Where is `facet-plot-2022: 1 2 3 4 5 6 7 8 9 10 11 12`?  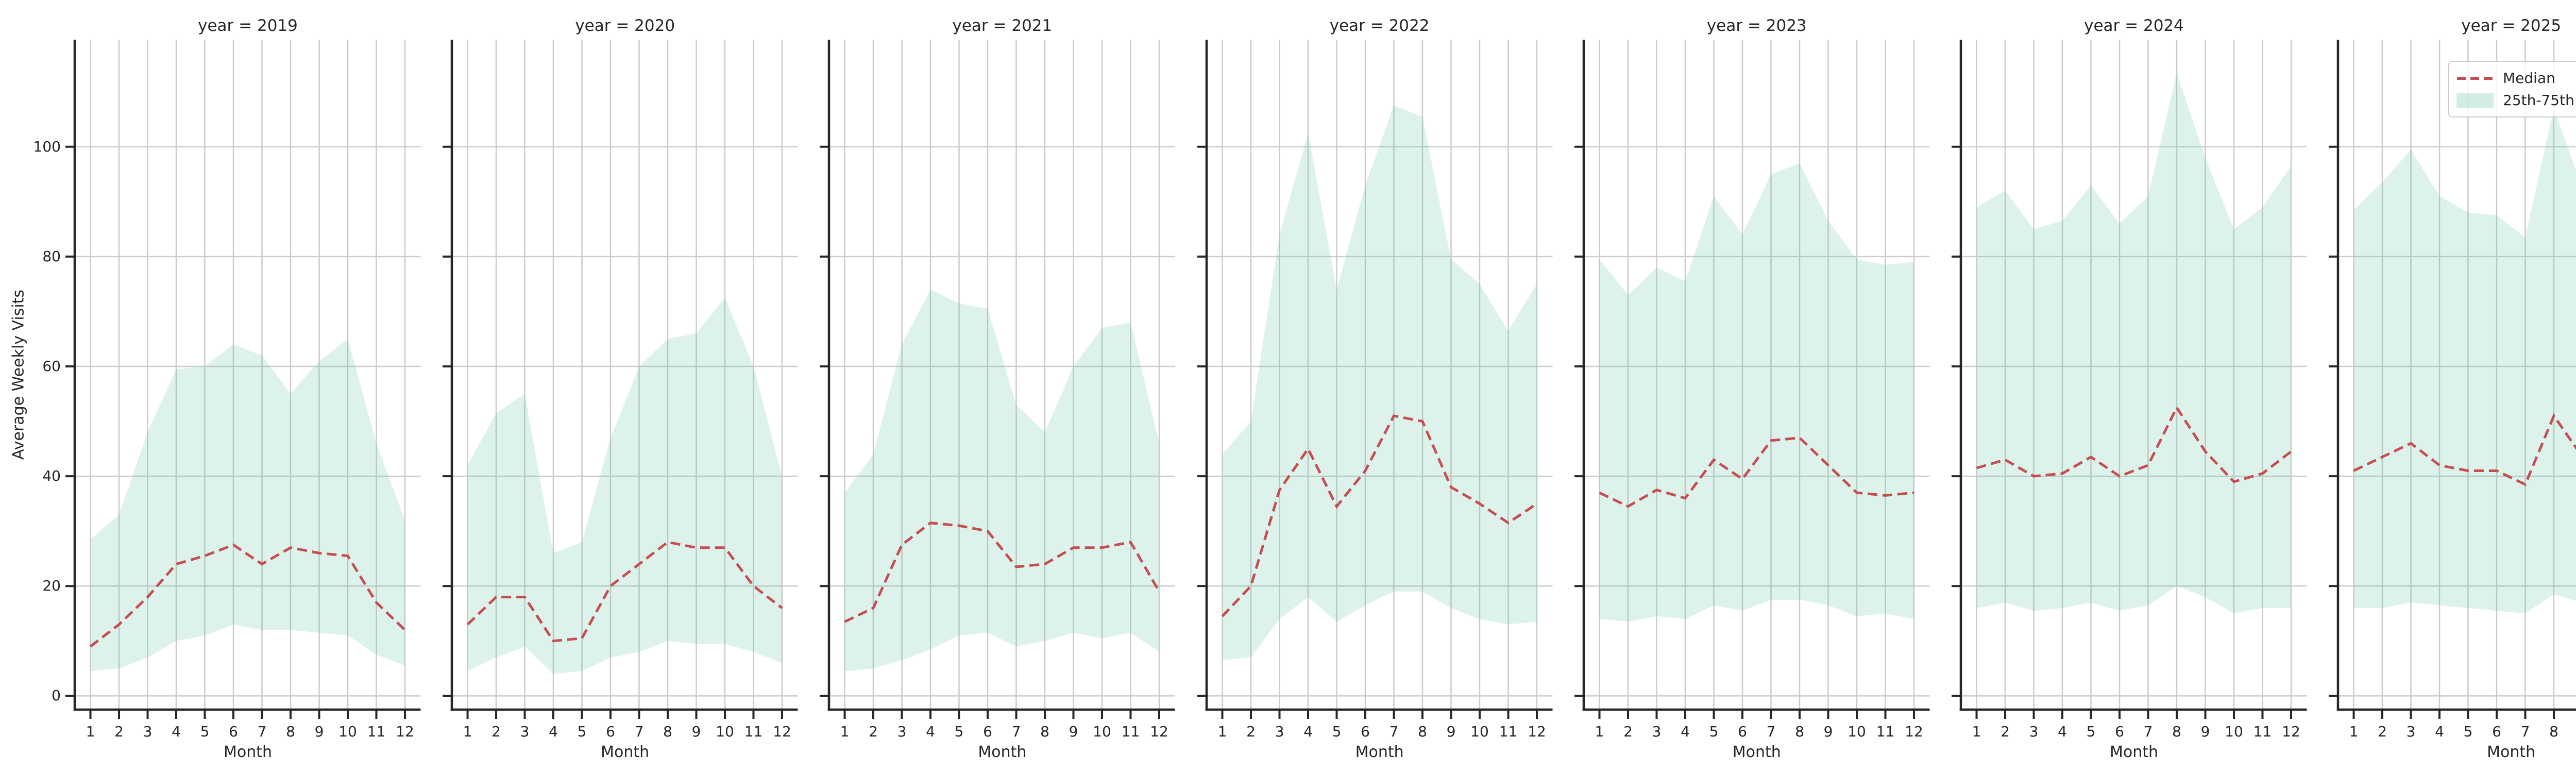 facet-plot-2022: 1 2 3 4 5 6 7 8 9 10 11 12 is located at coordinates (1375, 390).